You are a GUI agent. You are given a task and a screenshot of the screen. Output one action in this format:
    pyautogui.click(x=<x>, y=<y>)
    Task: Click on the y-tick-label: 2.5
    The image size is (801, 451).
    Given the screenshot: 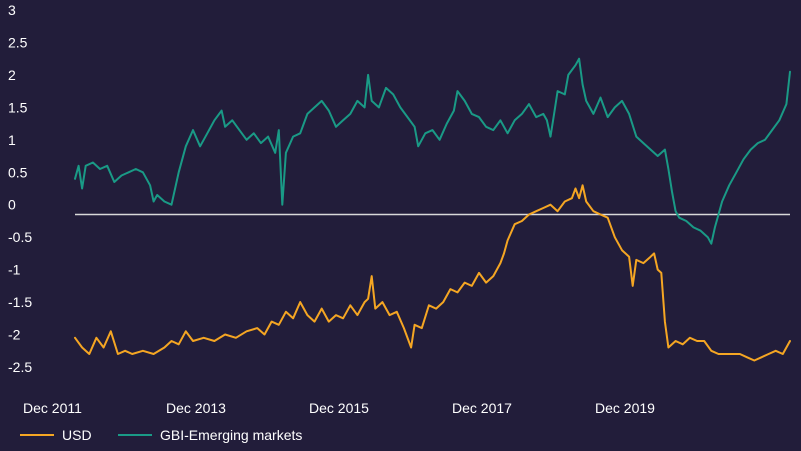 What is the action you would take?
    pyautogui.click(x=18, y=42)
    